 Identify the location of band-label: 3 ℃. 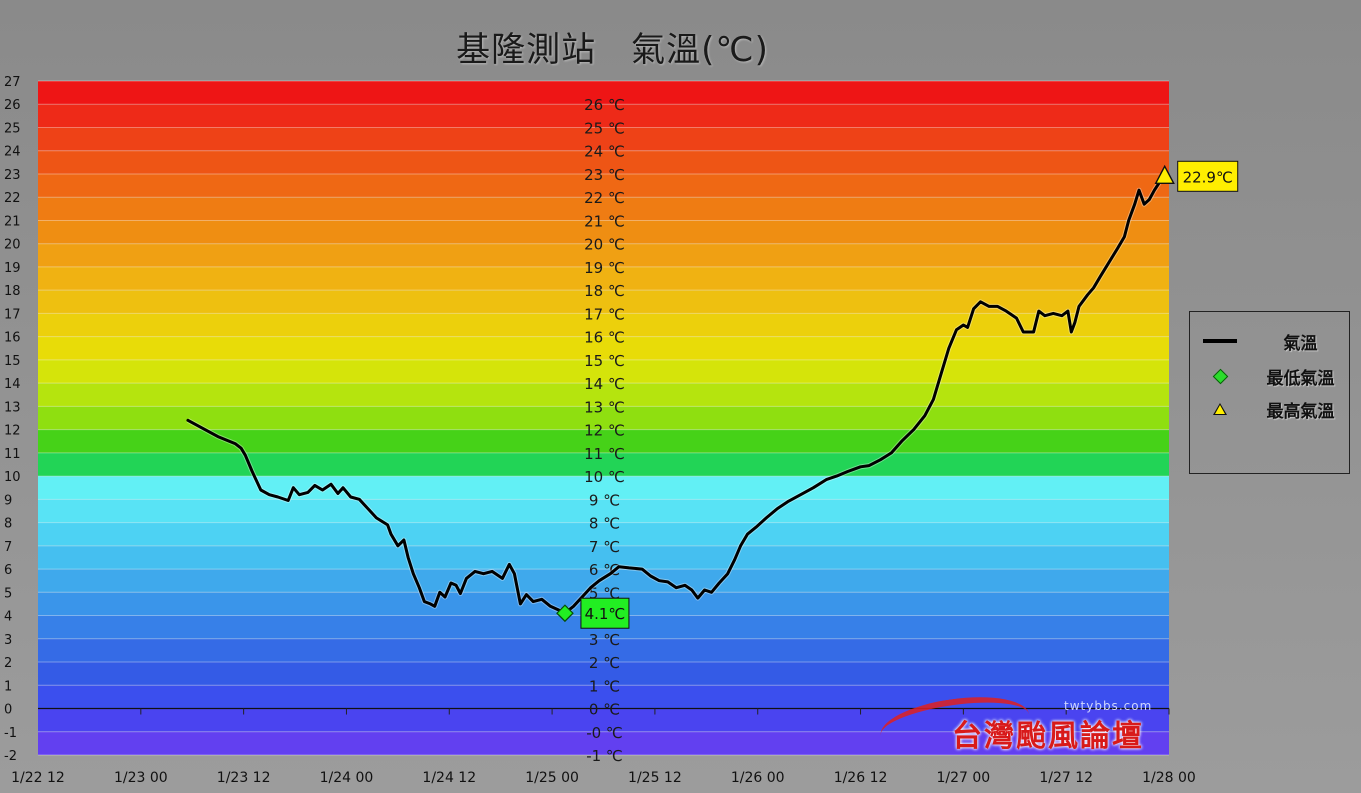
(604, 640).